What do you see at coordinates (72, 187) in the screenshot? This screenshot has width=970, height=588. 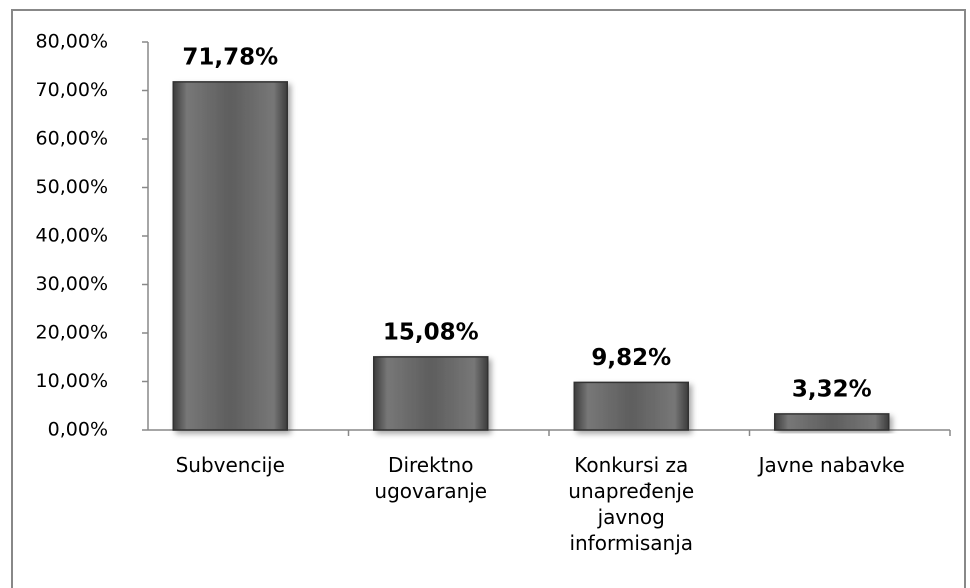 I see `y-tick-label: 50,00%` at bounding box center [72, 187].